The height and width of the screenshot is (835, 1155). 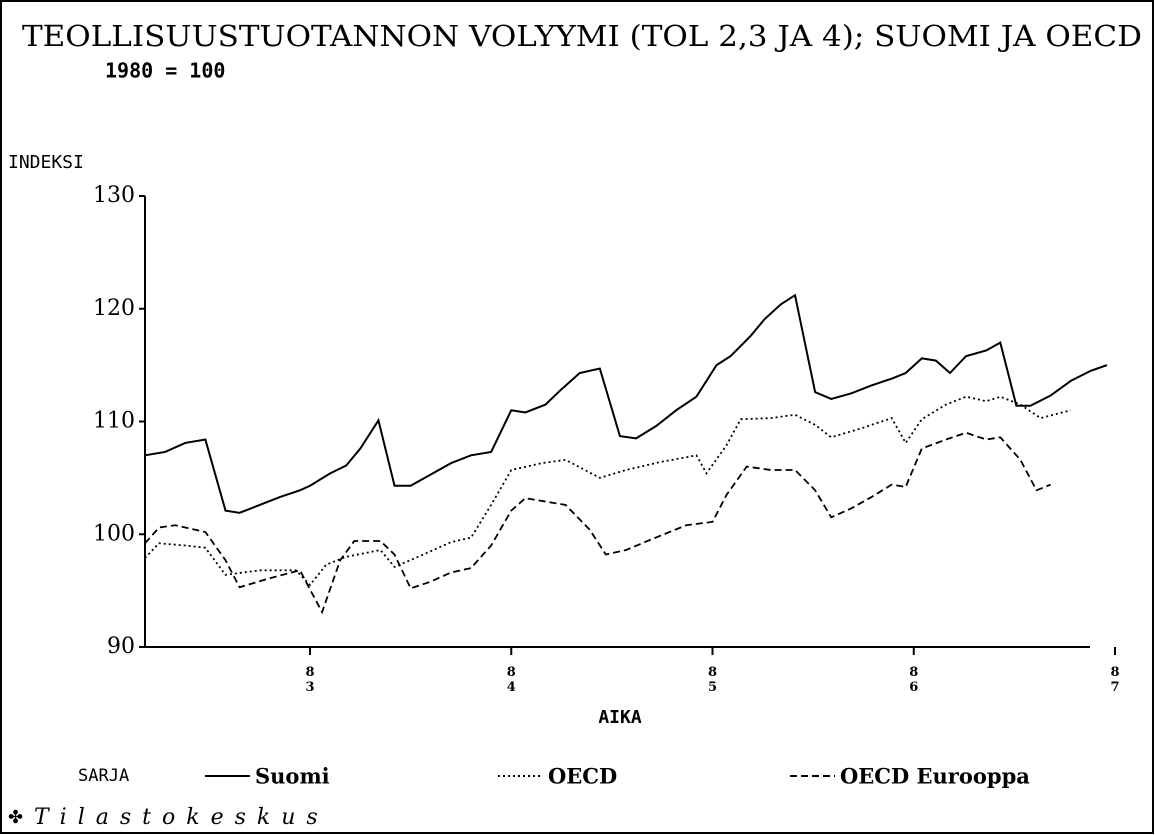 What do you see at coordinates (511, 680) in the screenshot?
I see `x-tick-label: 84` at bounding box center [511, 680].